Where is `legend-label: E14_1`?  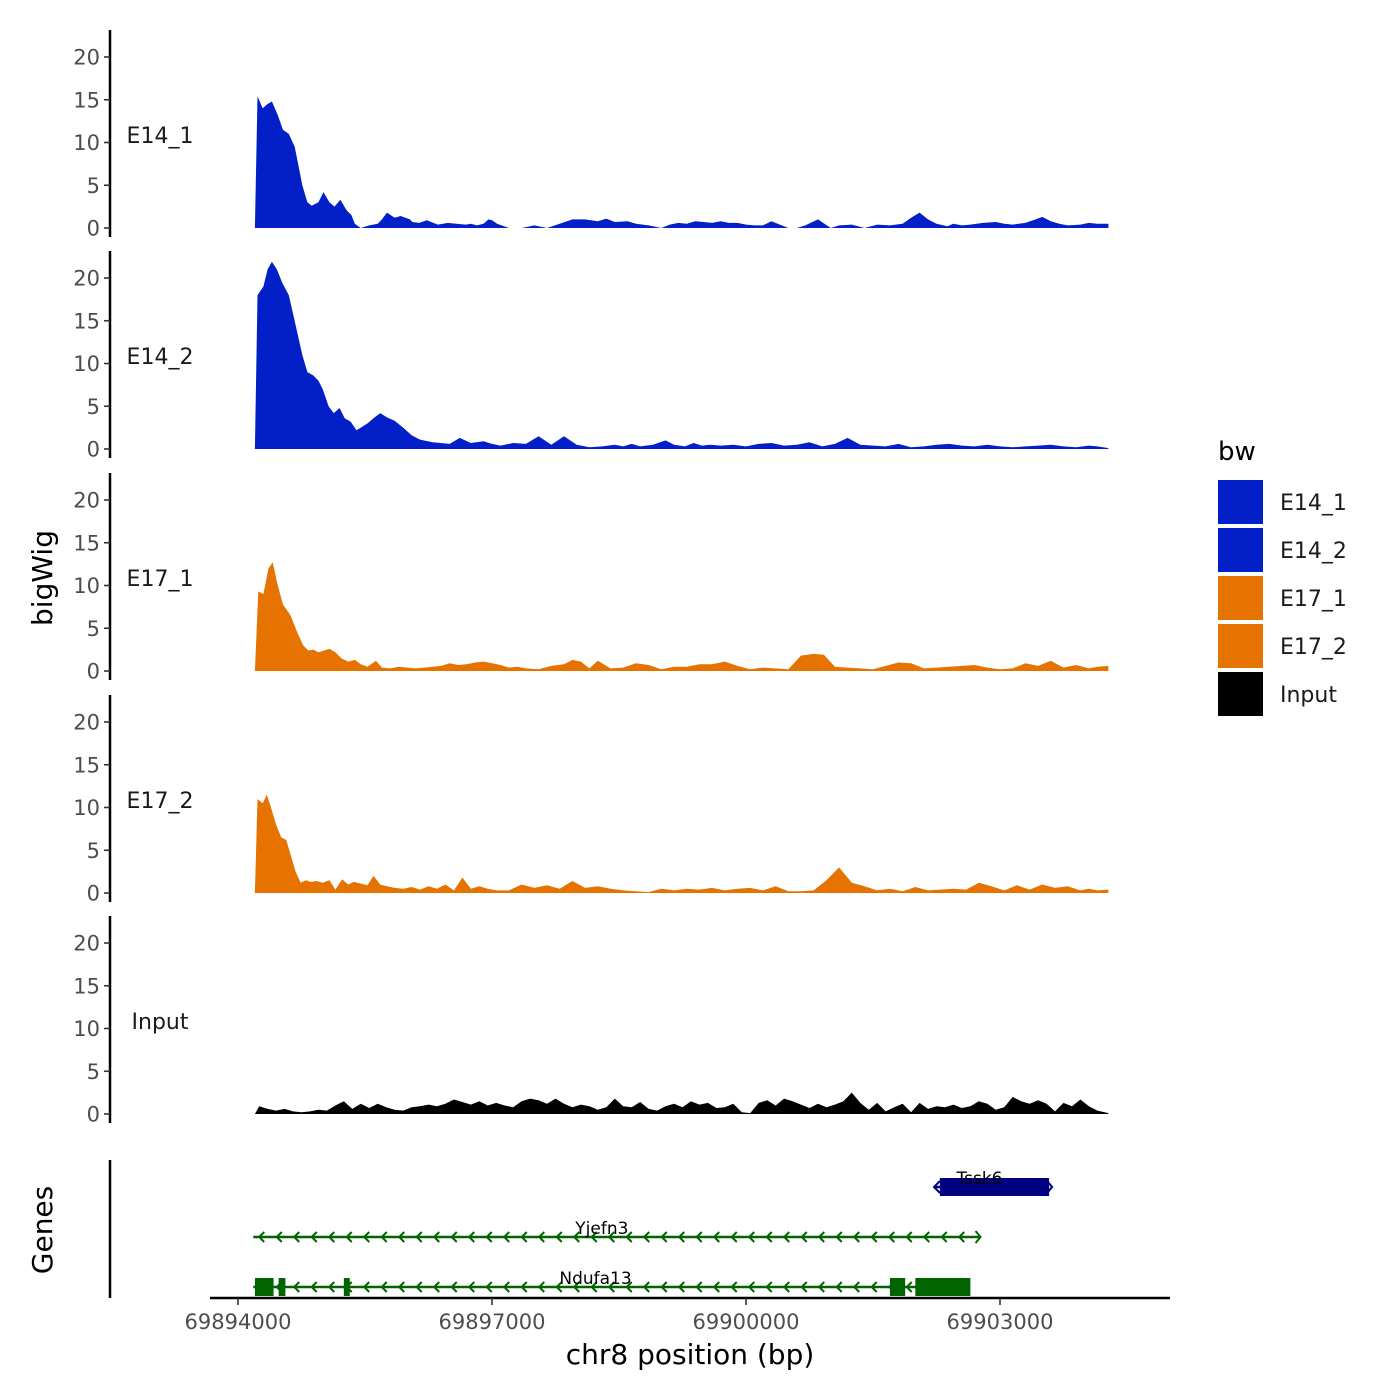
legend-label: E14_1 is located at coordinates (1313, 503).